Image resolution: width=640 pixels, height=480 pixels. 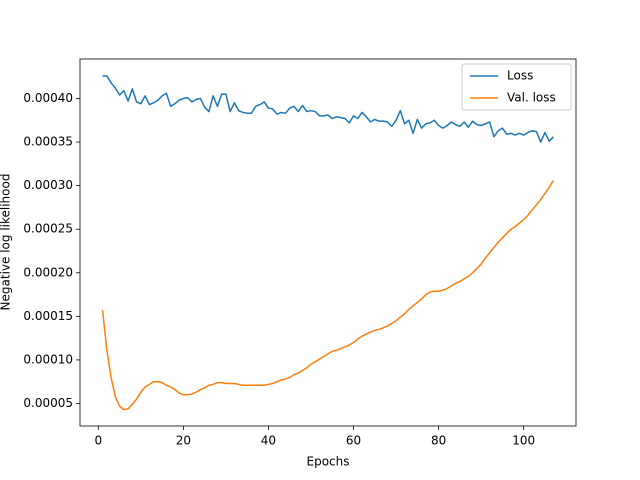 I want to click on x-tick-label: 80, so click(x=438, y=441).